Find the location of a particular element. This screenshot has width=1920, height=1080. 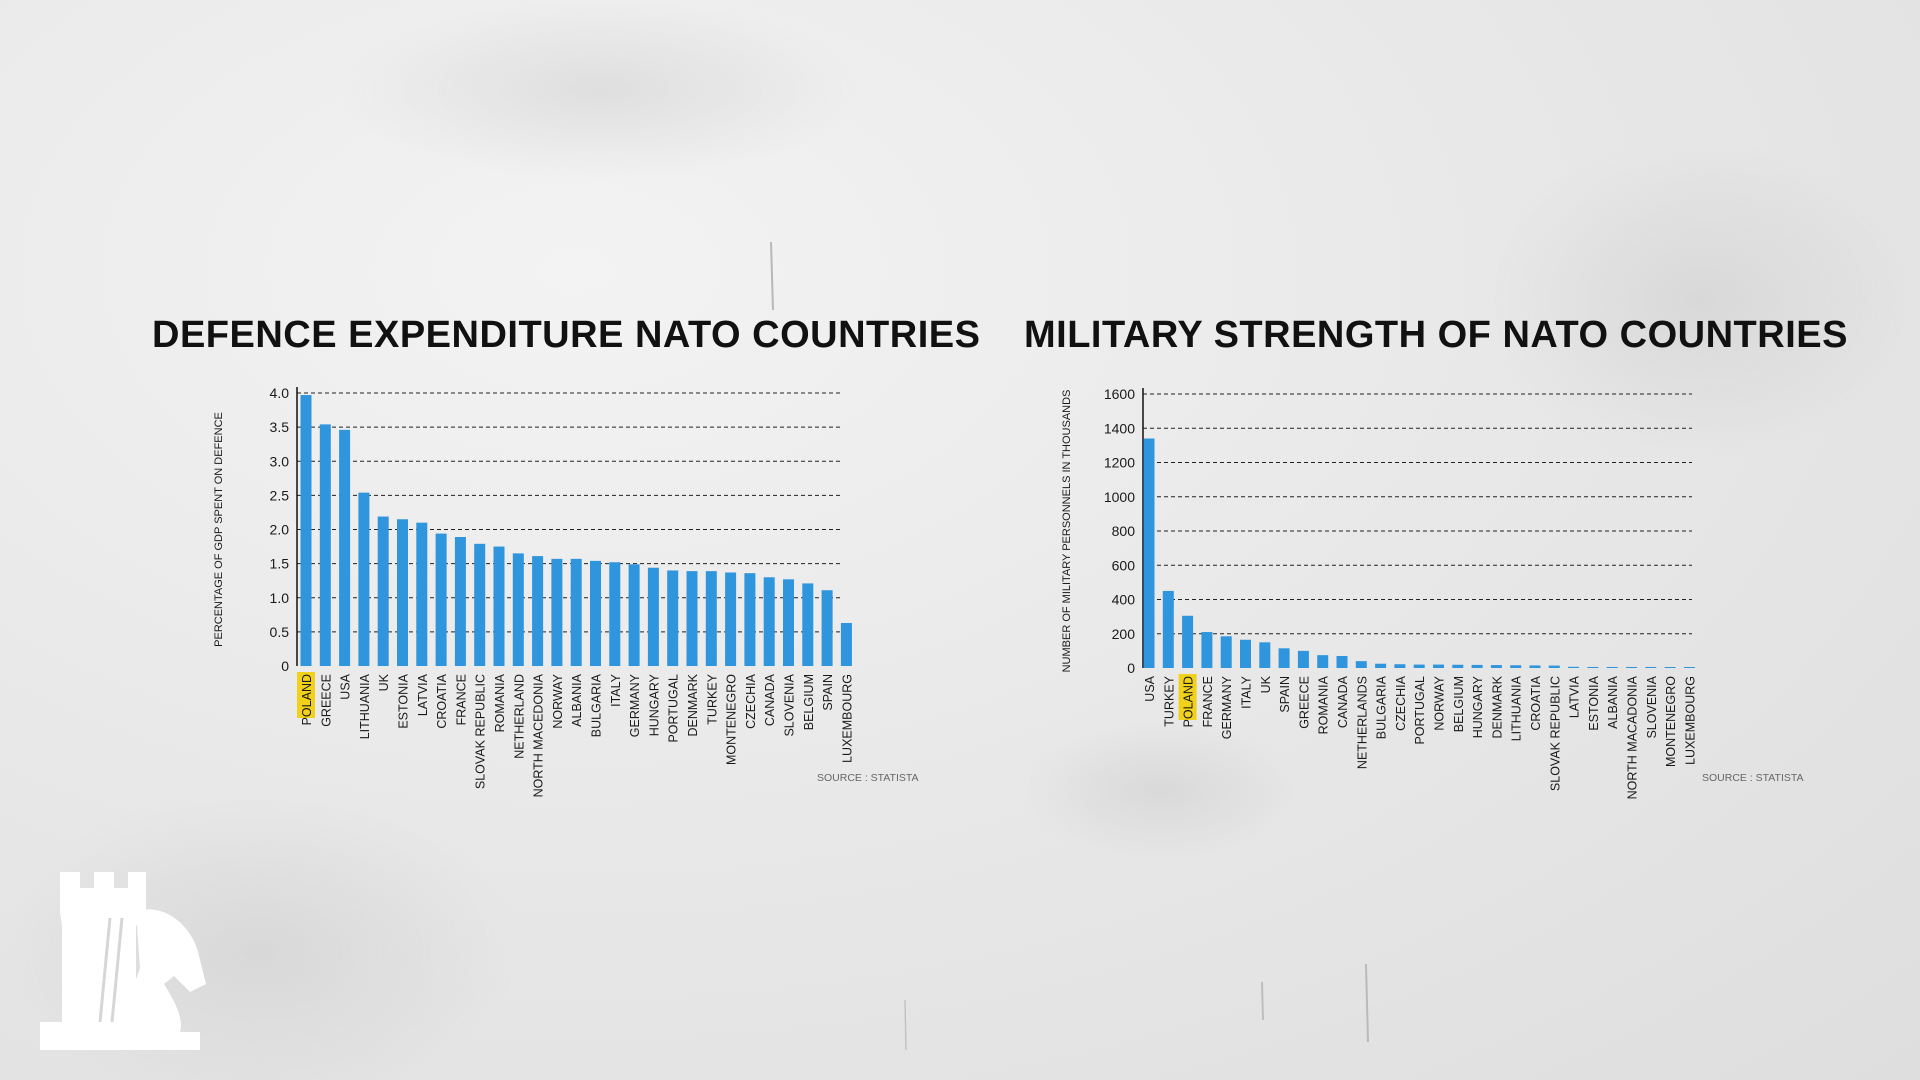

category-label-poland: POLAND is located at coordinates (1189, 701).